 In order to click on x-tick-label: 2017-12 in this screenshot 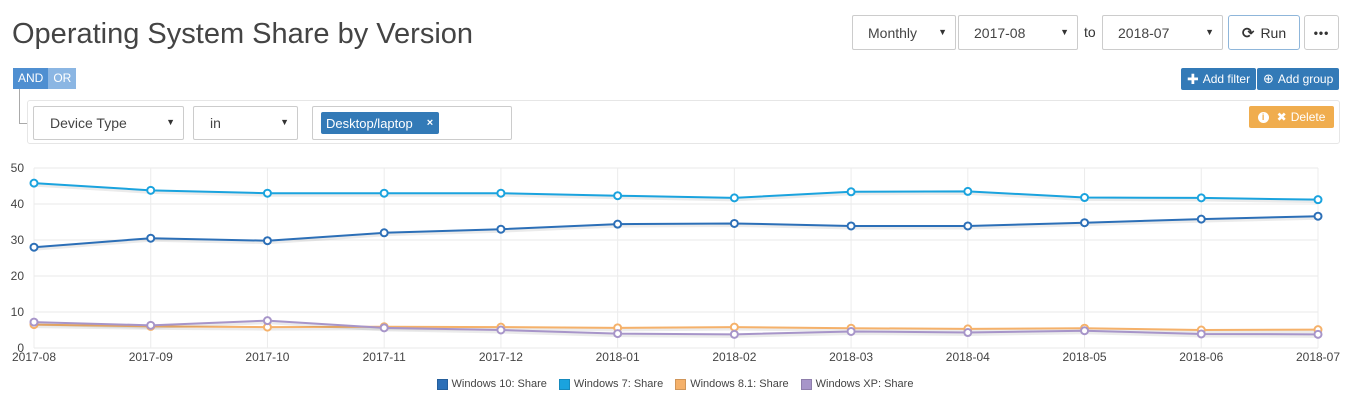, I will do `click(501, 357)`.